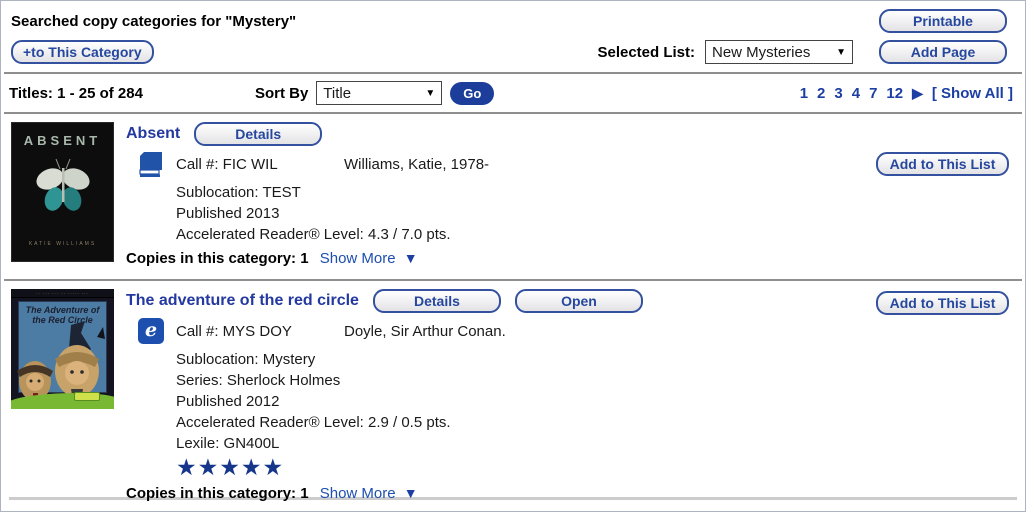  I want to click on author-name: Williams, Katie, 1978-, so click(417, 164).